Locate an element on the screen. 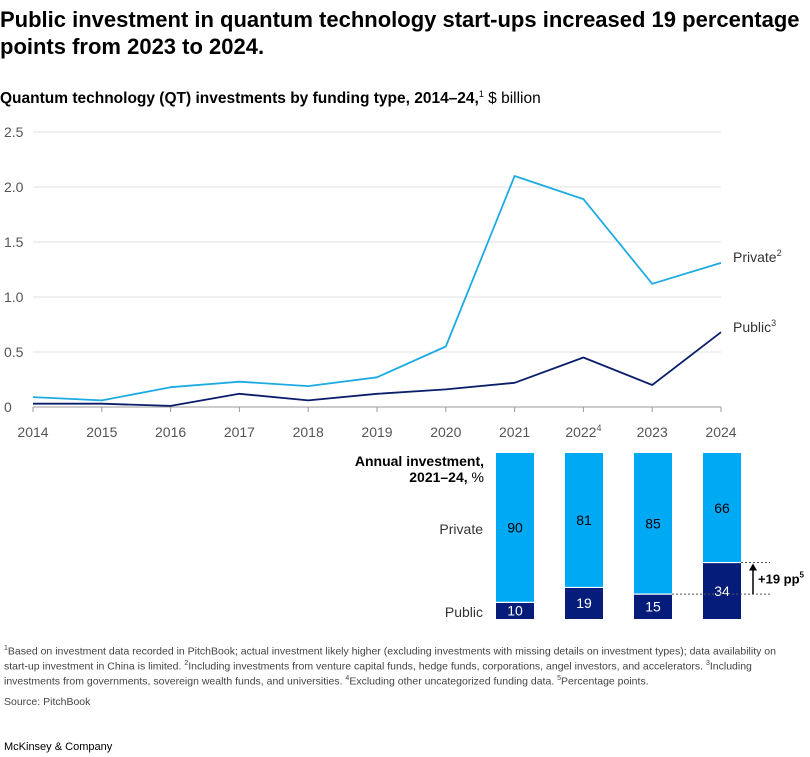 This screenshot has width=810, height=757. bar-public-2022 is located at coordinates (584, 603).